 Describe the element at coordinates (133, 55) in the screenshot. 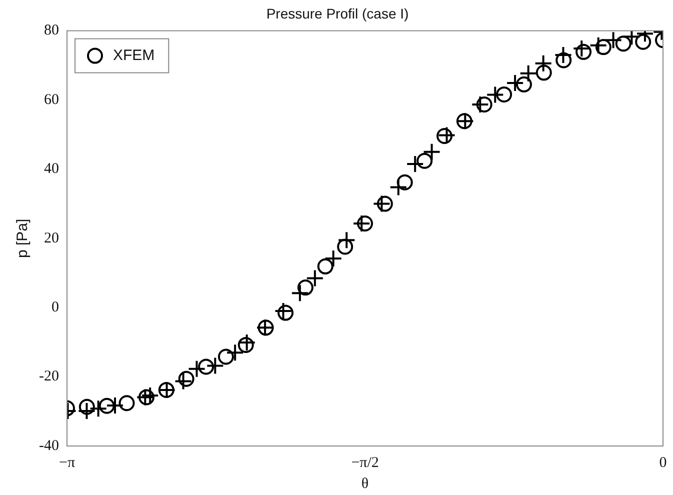

I see `legend-label: XFEM` at that location.